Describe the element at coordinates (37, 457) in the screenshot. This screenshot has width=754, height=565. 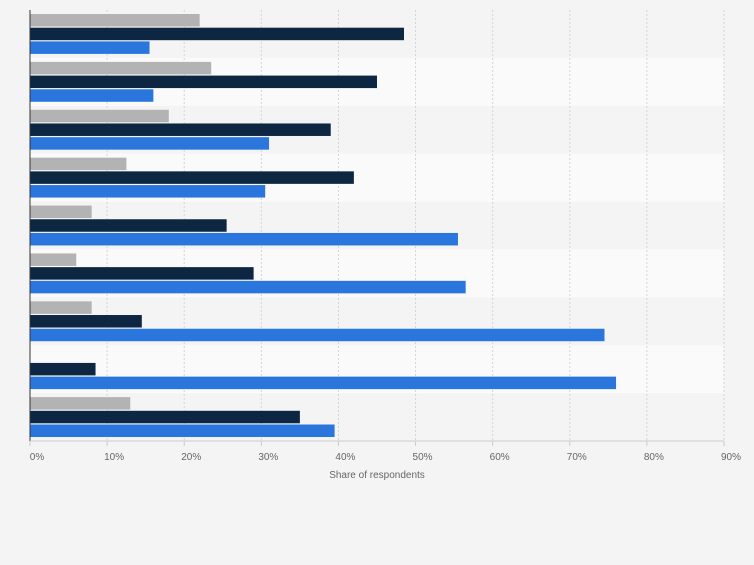
I see `x-tick-label: 0%` at that location.